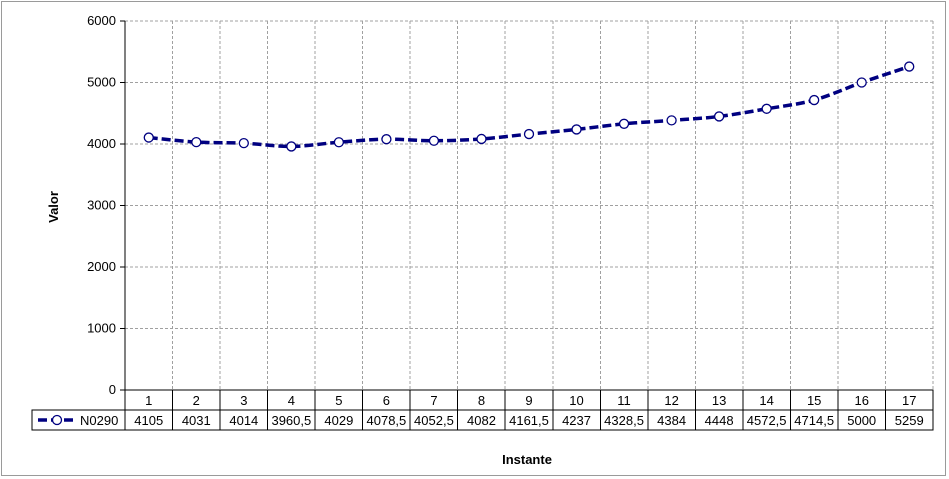  Describe the element at coordinates (101, 328) in the screenshot. I see `y-tick-label: 1000` at that location.